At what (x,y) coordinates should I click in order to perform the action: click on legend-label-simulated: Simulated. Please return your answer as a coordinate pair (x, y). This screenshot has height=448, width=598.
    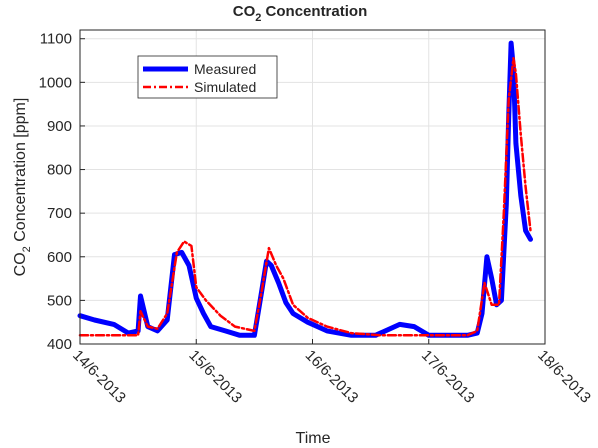
    Looking at the image, I should click on (225, 87).